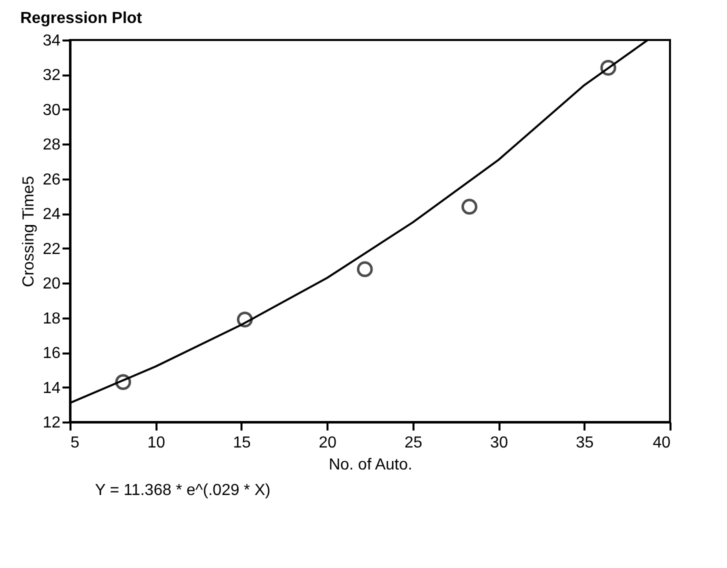  Describe the element at coordinates (51, 423) in the screenshot. I see `y-tick-label: 12` at that location.